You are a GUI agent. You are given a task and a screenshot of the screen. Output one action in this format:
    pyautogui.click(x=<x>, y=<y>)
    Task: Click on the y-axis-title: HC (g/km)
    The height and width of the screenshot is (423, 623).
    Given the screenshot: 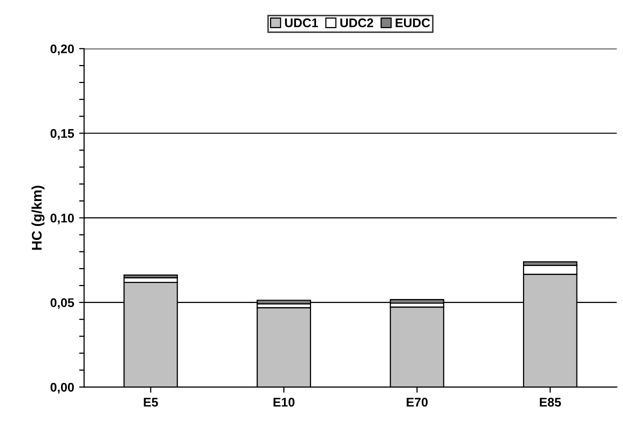 What is the action you would take?
    pyautogui.click(x=37, y=218)
    